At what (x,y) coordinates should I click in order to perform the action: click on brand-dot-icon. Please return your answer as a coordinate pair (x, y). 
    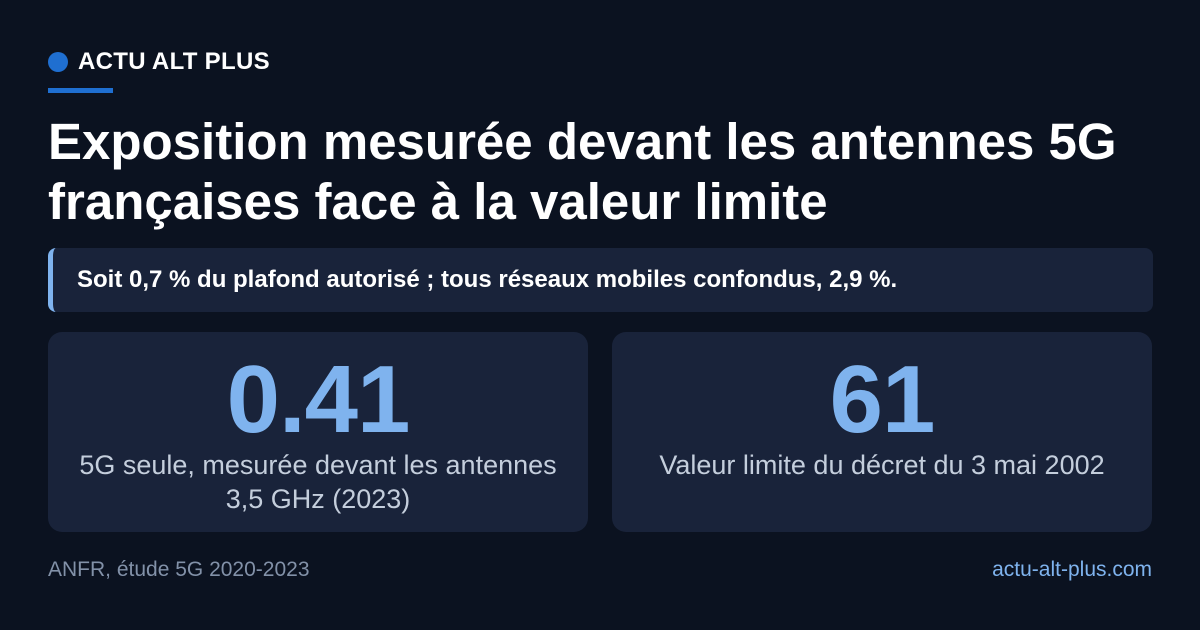
    Looking at the image, I should click on (58, 62).